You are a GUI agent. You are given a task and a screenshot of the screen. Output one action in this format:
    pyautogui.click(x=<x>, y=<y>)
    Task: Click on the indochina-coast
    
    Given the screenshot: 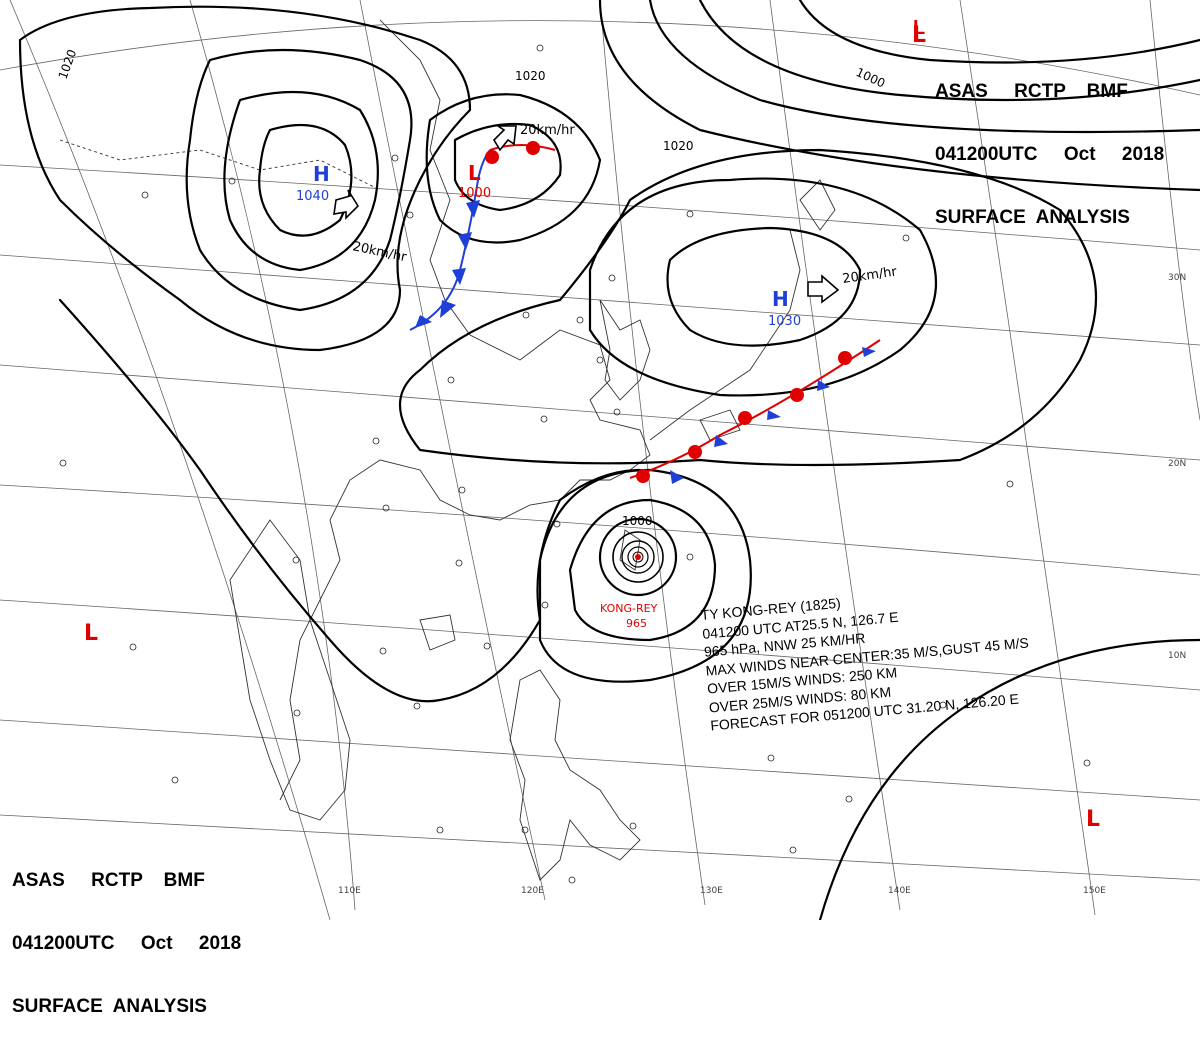 What is the action you would take?
    pyautogui.click(x=290, y=670)
    